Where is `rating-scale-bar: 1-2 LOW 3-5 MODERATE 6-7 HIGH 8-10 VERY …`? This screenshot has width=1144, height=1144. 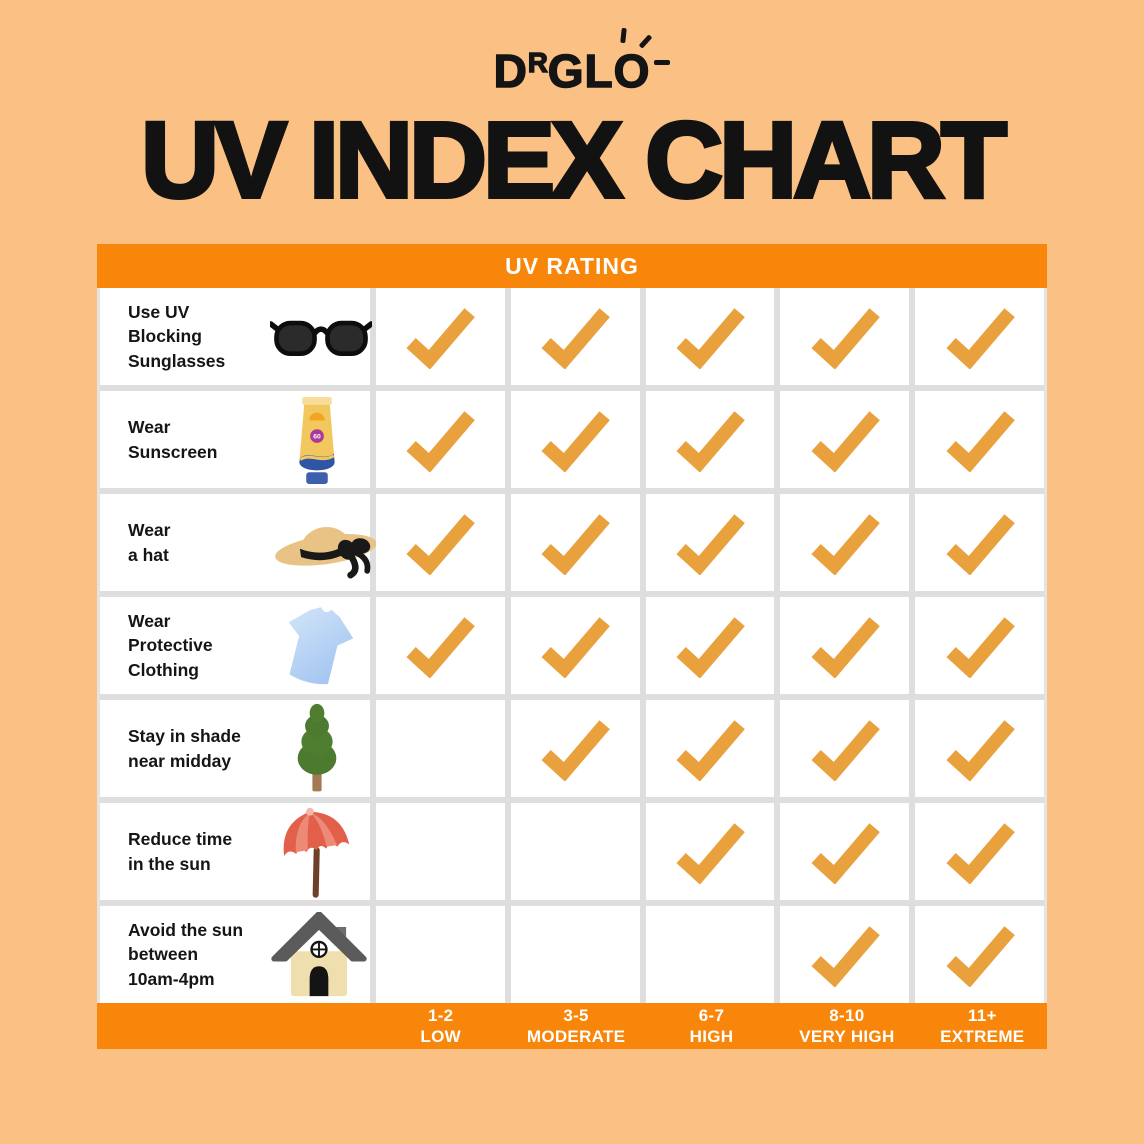 rating-scale-bar: 1-2 LOW 3-5 MODERATE 6-7 HIGH 8-10 VERY … is located at coordinates (572, 1026).